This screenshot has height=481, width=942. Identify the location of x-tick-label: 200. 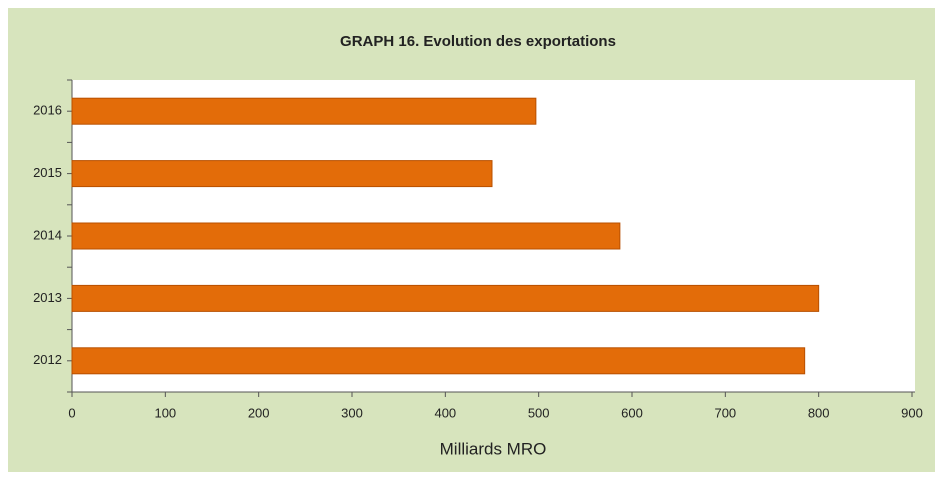
(259, 412).